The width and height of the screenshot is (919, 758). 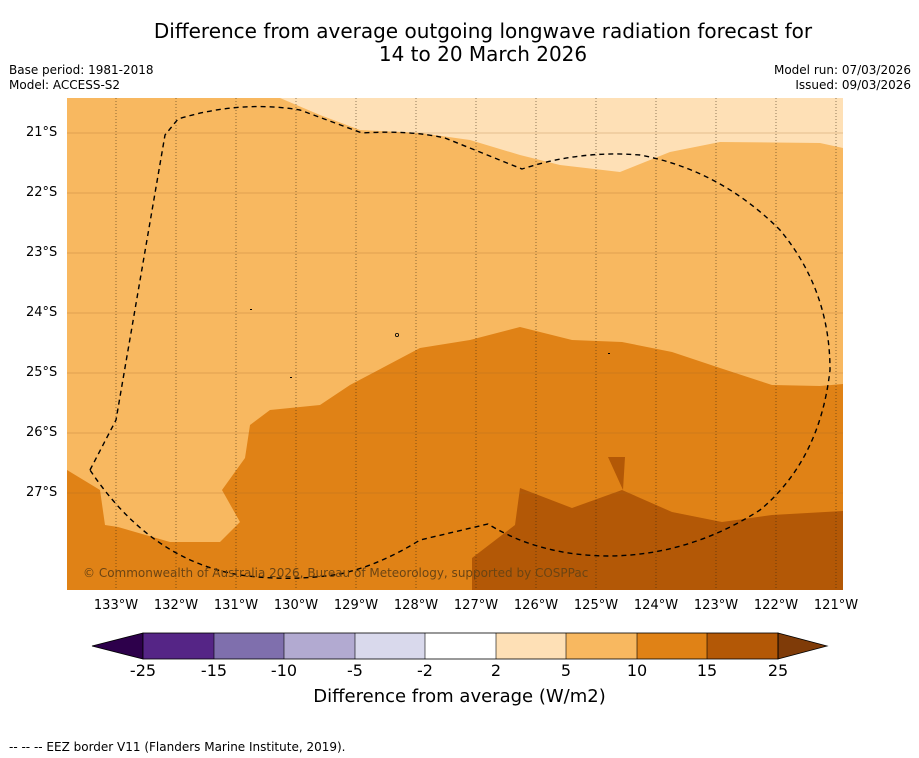 I want to click on meta-left: Base period: 1981-2018 Model: ACCESS-S2, so click(x=81, y=78).